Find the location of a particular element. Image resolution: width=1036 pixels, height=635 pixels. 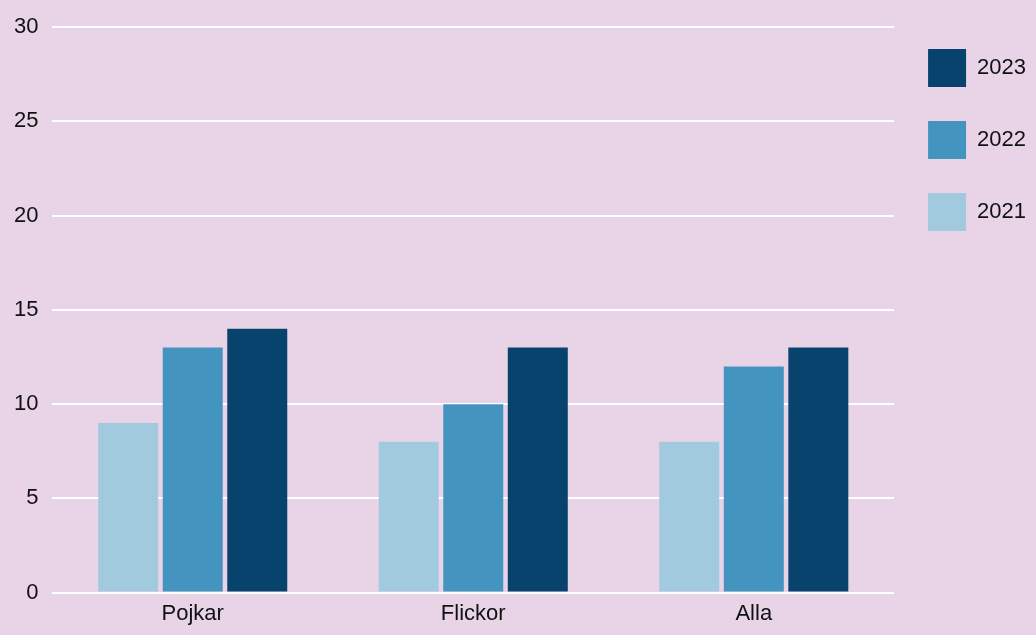

y-tick-label: 25 is located at coordinates (26, 120).